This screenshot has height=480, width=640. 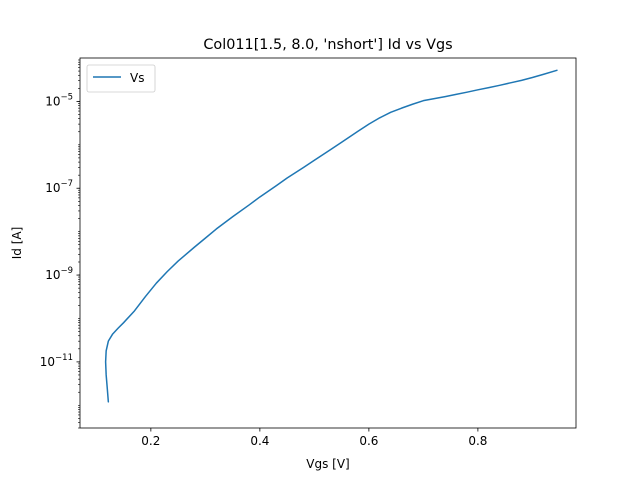 What do you see at coordinates (150, 441) in the screenshot?
I see `x-tick-label: 0.2` at bounding box center [150, 441].